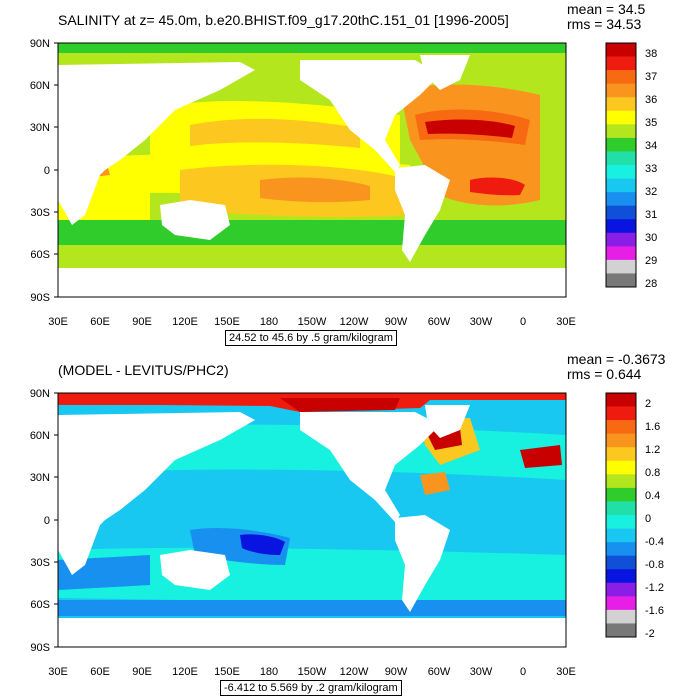 The height and width of the screenshot is (700, 700). Describe the element at coordinates (651, 284) in the screenshot. I see `colorbar-label: 28` at that location.